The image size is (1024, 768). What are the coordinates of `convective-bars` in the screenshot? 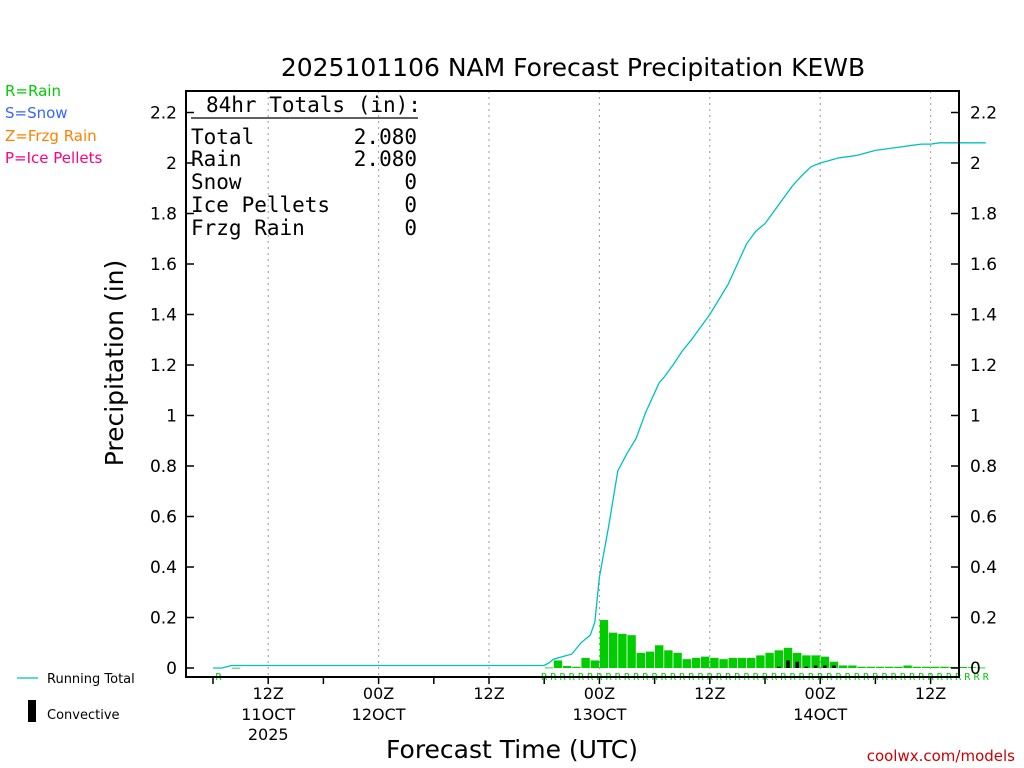 It's located at (806, 664).